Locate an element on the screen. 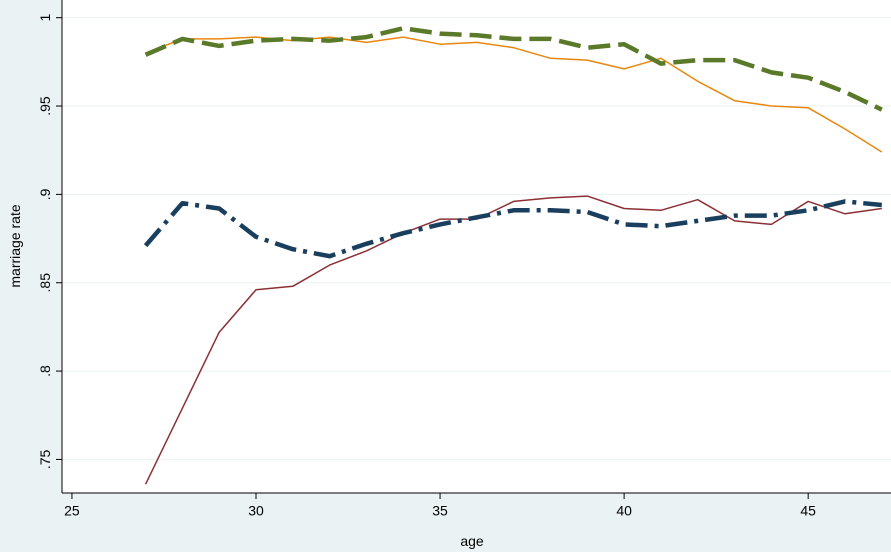  y-tick-label: .85 is located at coordinates (45, 283).